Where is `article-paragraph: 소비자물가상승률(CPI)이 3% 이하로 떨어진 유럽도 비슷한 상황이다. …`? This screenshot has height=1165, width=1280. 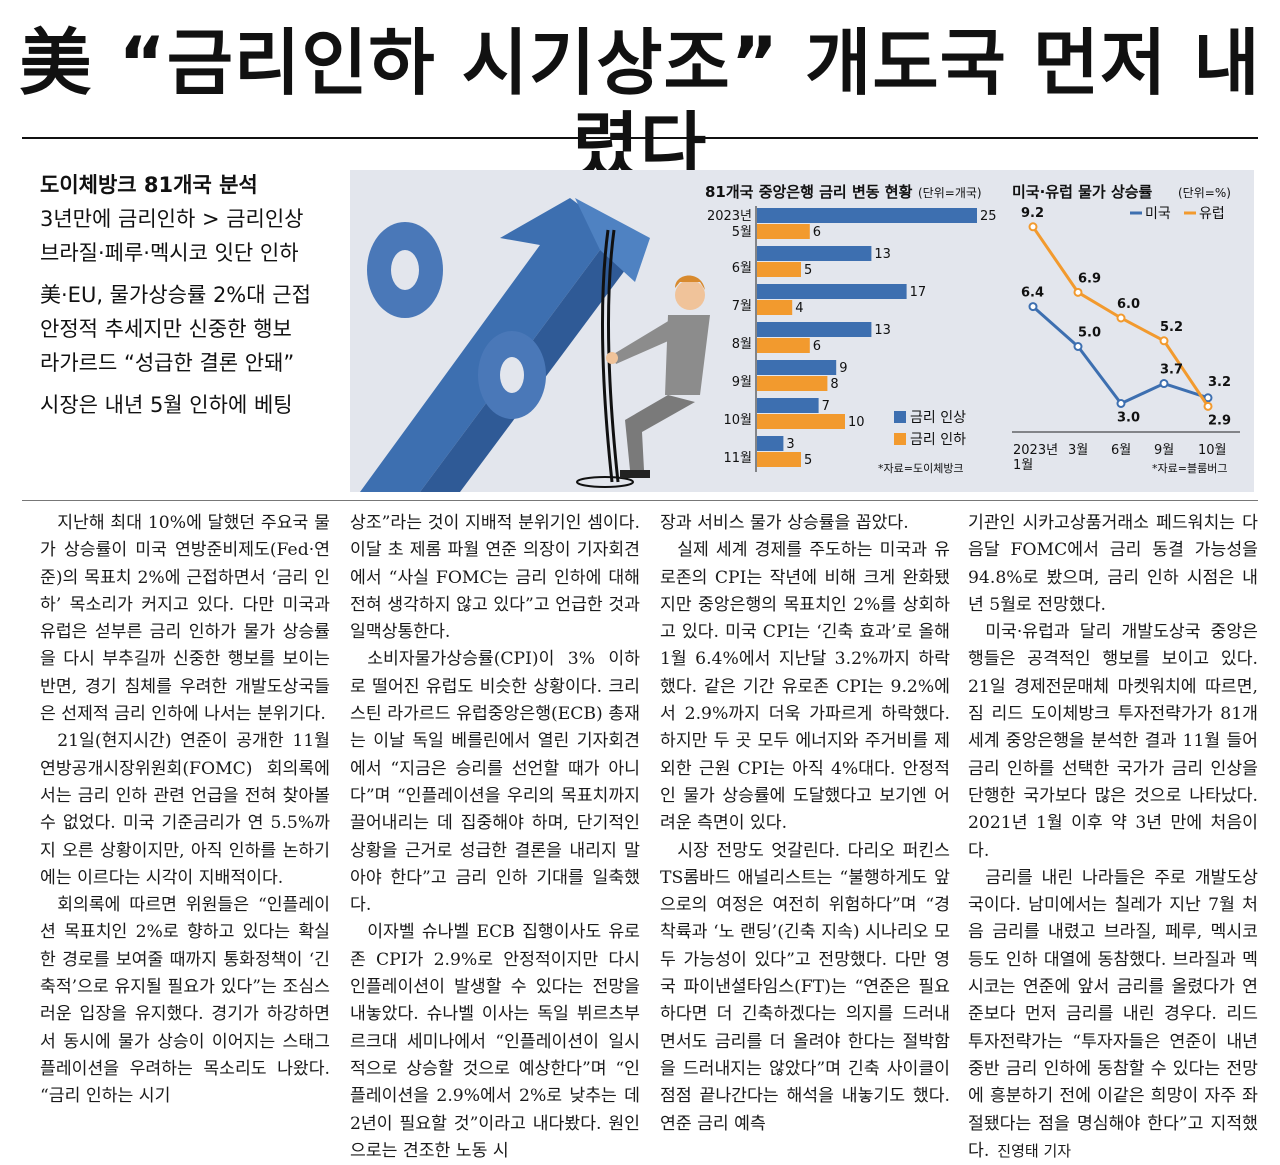
article-paragraph: 소비자물가상승률(CPI)이 3% 이하로 떨어진 유럽도 비슷한 상황이다. … is located at coordinates (495, 782).